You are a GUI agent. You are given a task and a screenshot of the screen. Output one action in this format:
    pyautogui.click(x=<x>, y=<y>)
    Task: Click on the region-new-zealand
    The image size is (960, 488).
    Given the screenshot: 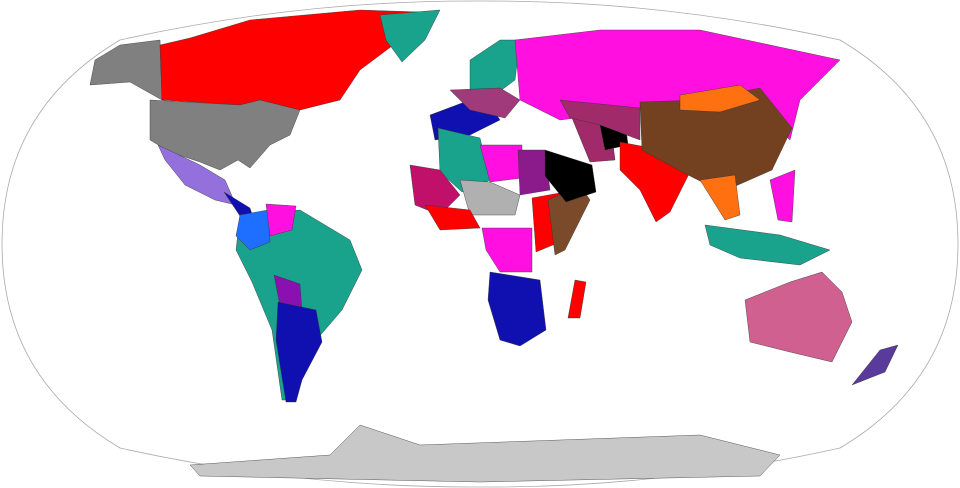 What is the action you would take?
    pyautogui.click(x=875, y=365)
    